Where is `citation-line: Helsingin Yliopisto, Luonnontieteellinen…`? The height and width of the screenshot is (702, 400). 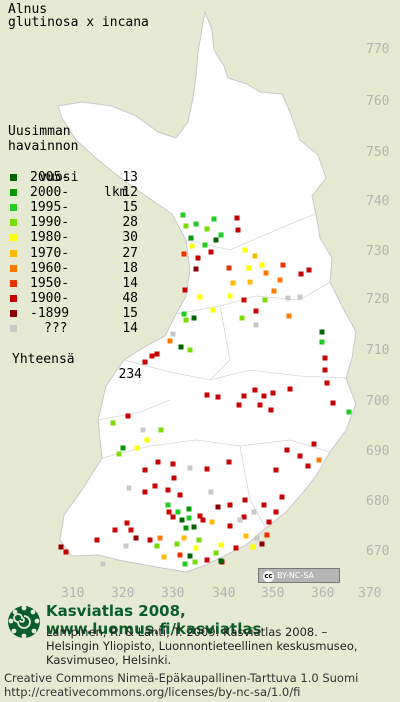 citation-line: Helsingin Yliopisto, Luonnontieteellinen… is located at coordinates (202, 646).